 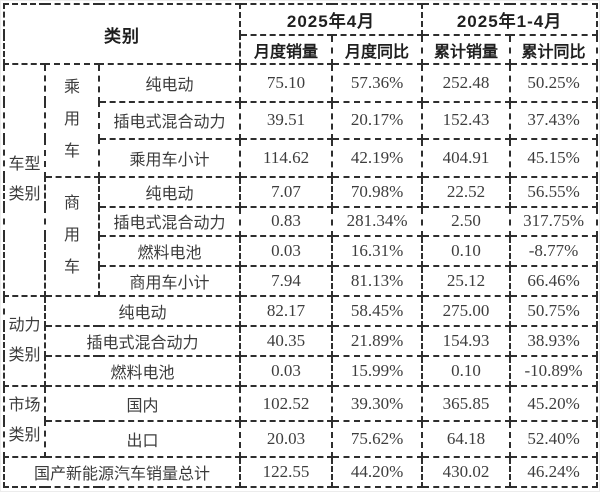 I want to click on monthly-yoy-cell: 16.31%, so click(x=377, y=251).